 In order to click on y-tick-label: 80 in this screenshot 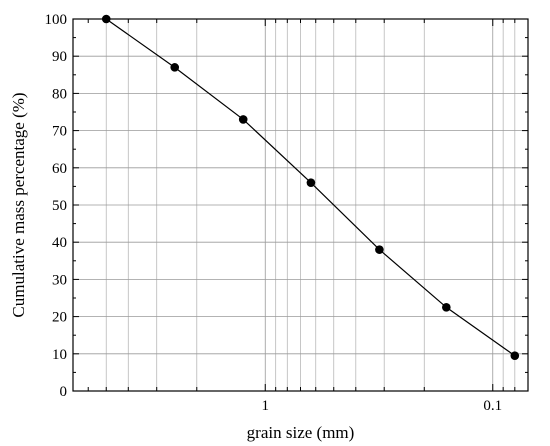, I will do `click(59, 94)`.